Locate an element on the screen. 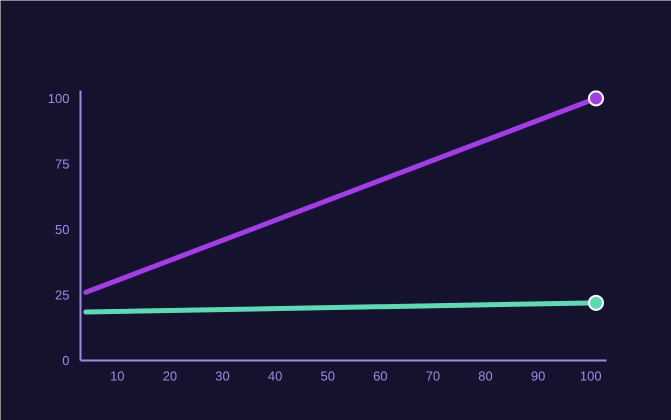  y-tick-label: 50 is located at coordinates (62, 229).